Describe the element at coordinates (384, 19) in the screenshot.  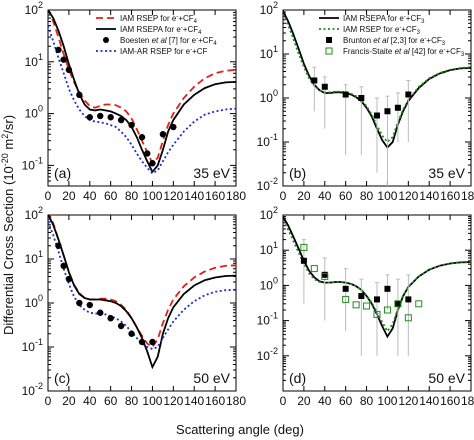
I see `legend-entry: IAM RSEPA for e-+CF3` at that location.